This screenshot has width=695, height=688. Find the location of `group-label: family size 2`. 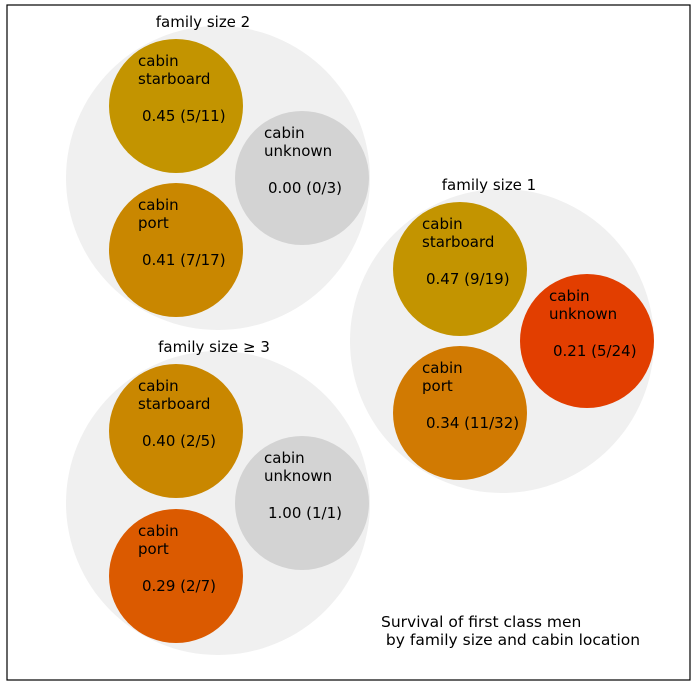

group-label: family size 2 is located at coordinates (203, 22).